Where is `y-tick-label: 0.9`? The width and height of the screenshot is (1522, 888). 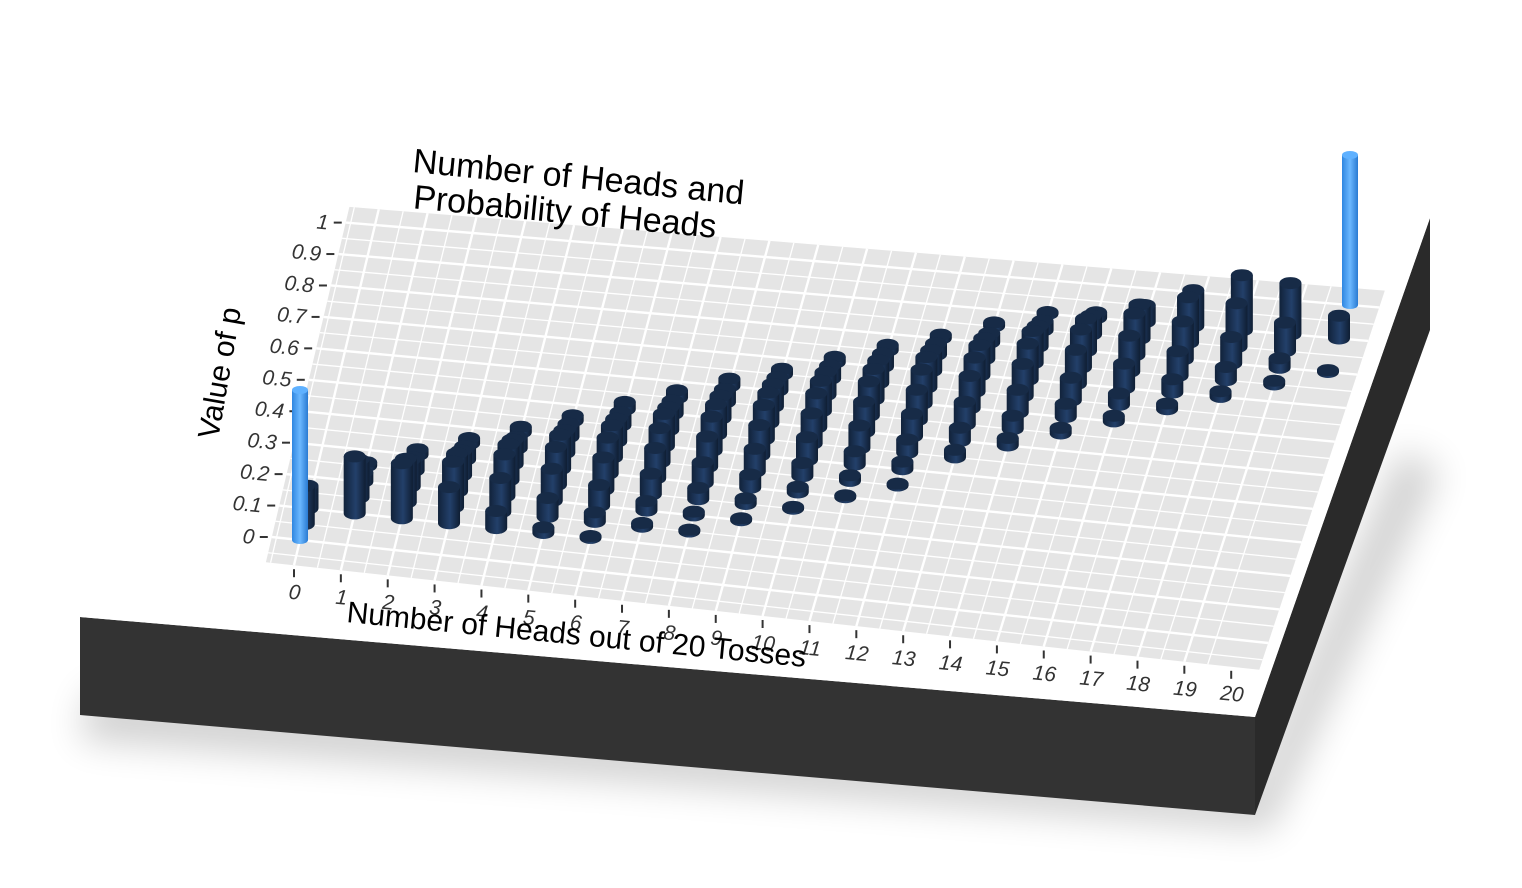
y-tick-label: 0.9 is located at coordinates (307, 253).